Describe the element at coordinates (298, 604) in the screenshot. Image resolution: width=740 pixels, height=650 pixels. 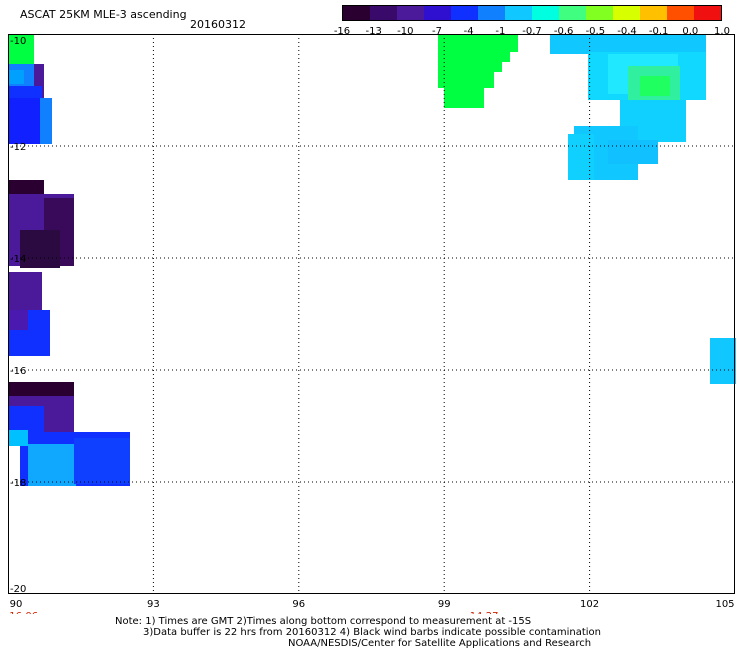
I see `x-tick-label: 96` at that location.